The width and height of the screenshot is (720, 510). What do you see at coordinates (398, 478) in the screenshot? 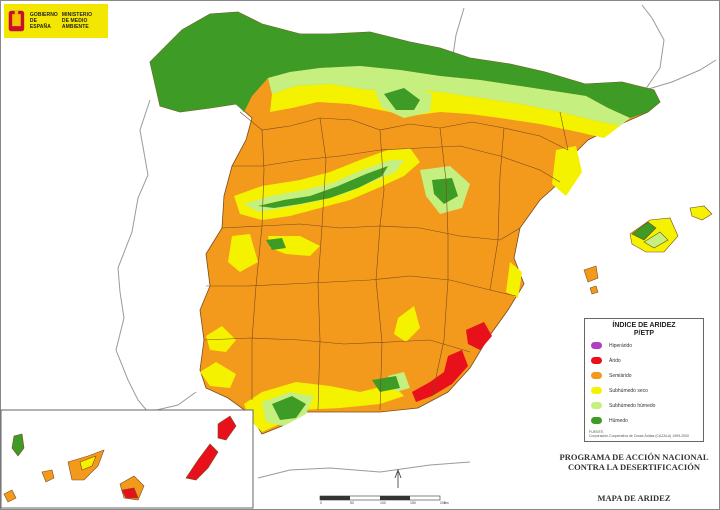
I see `north-arrow` at bounding box center [398, 478].